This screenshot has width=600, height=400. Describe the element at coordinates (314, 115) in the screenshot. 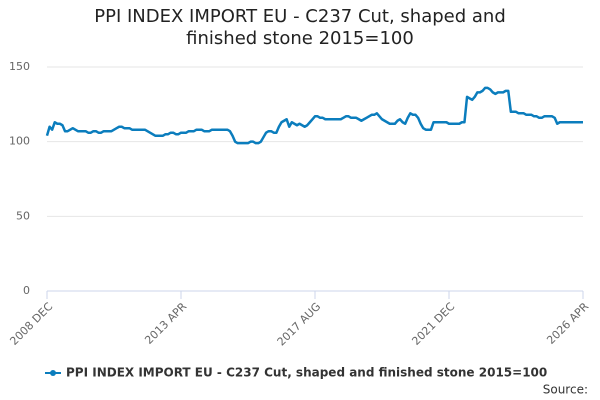

I see `data-line` at that location.